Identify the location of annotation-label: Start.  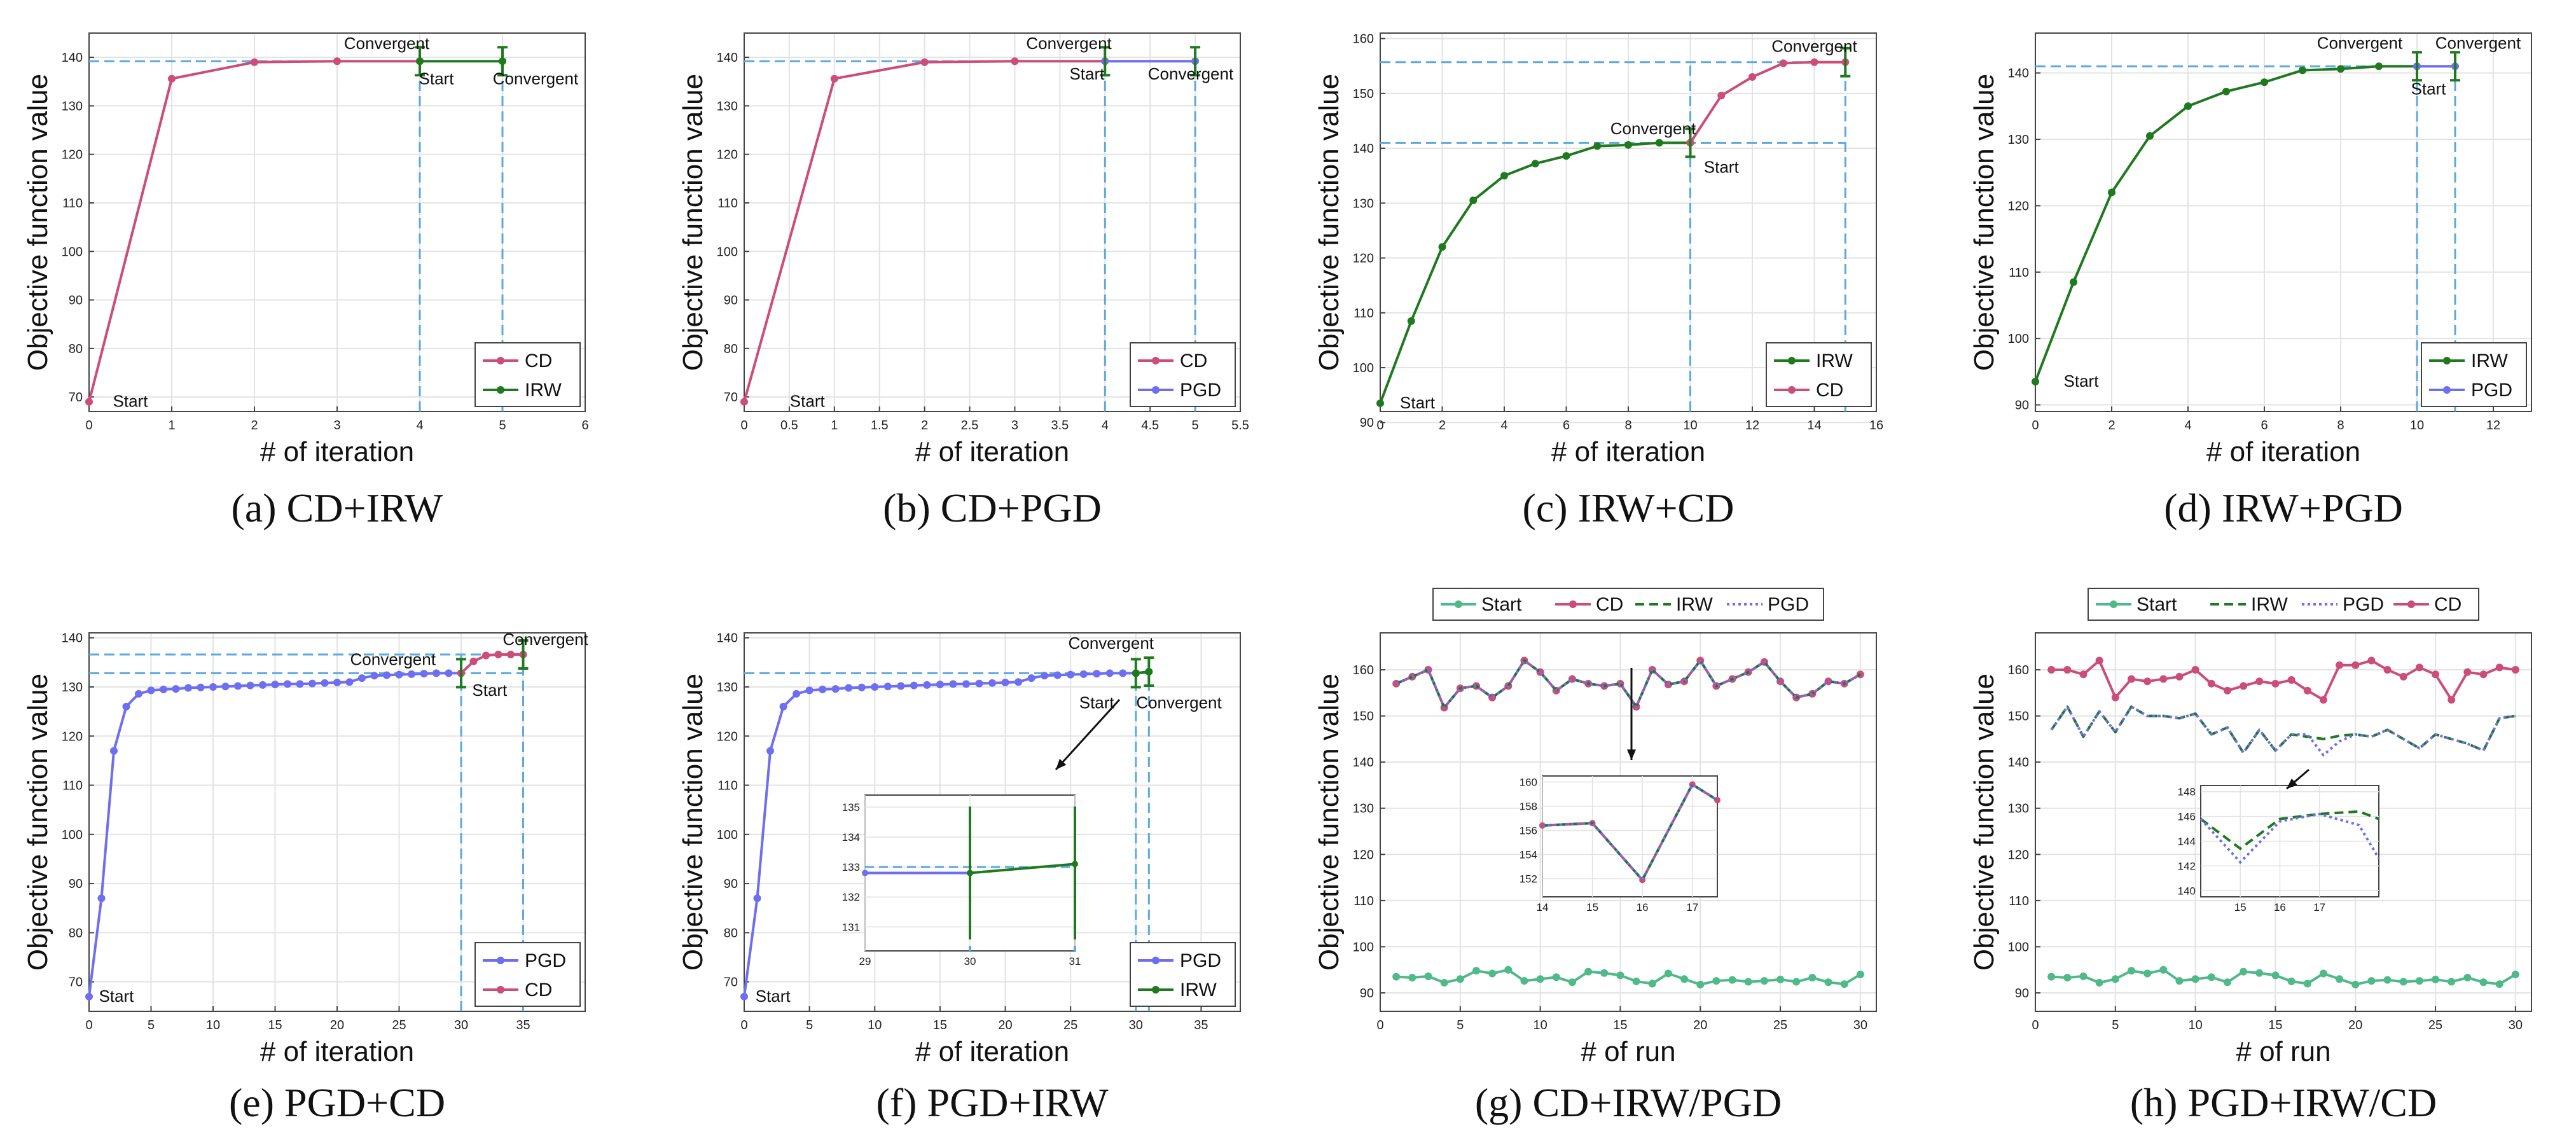
(131, 401).